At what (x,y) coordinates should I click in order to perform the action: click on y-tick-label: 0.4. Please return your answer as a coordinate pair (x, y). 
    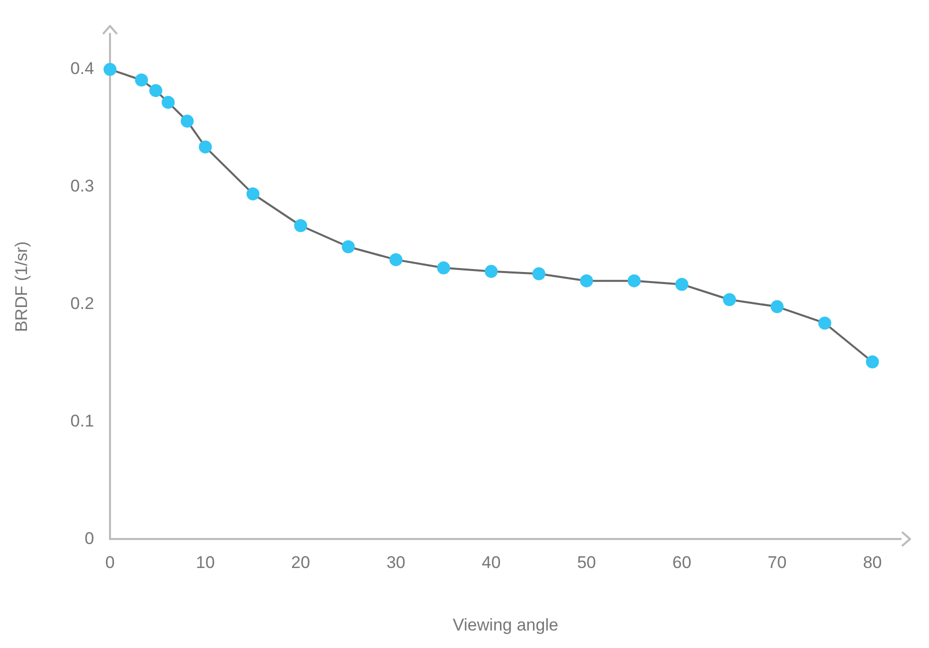
    Looking at the image, I should click on (82, 68).